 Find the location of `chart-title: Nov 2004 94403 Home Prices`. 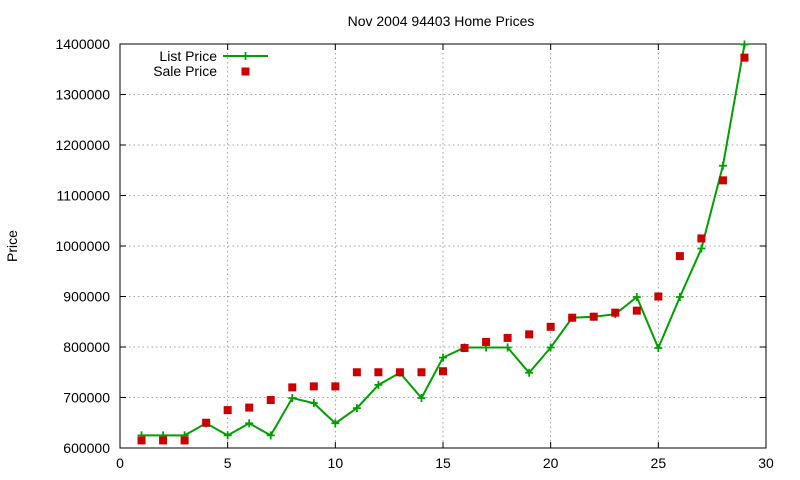

chart-title: Nov 2004 94403 Home Prices is located at coordinates (441, 21).